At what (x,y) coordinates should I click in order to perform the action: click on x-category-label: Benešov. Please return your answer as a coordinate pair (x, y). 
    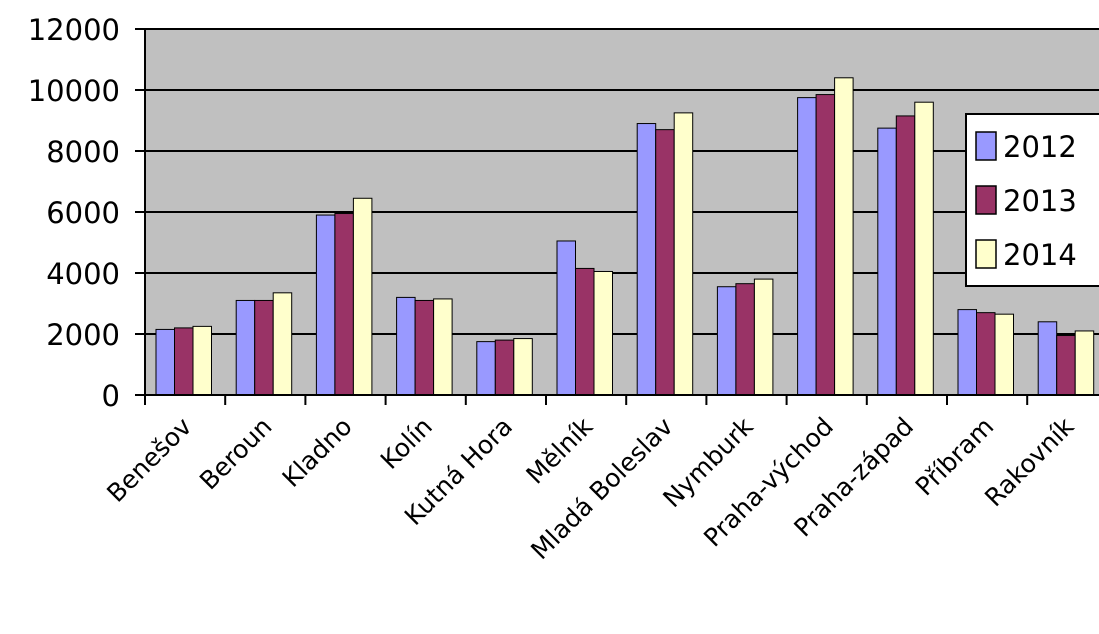
    Looking at the image, I should click on (149, 460).